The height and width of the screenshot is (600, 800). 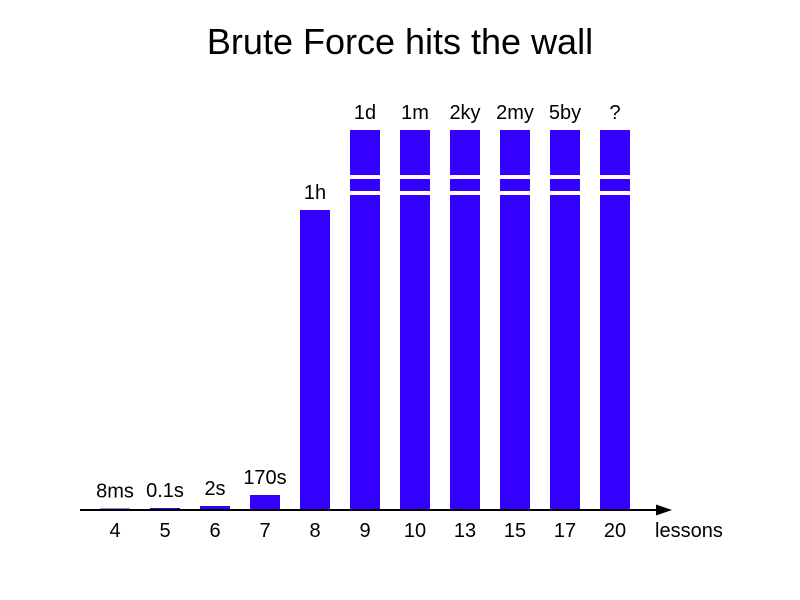 I want to click on x-tick-13: 13, so click(x=465, y=531).